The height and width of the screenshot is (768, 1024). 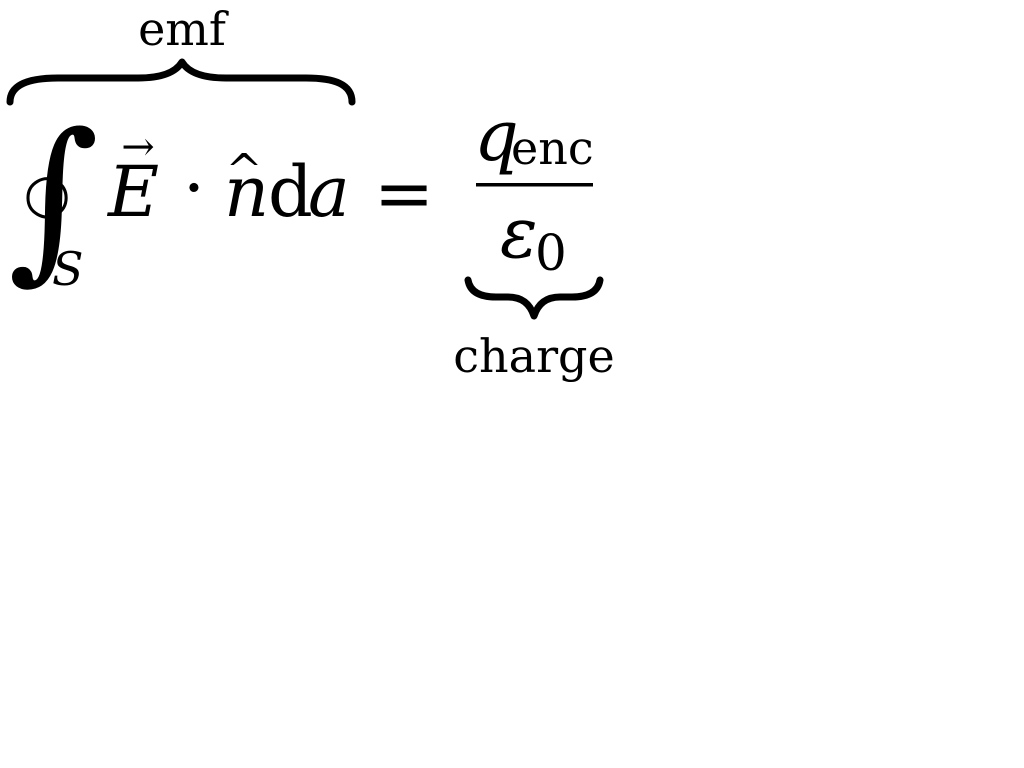 What do you see at coordinates (183, 29) in the screenshot?
I see `overbrace-label: emf` at bounding box center [183, 29].